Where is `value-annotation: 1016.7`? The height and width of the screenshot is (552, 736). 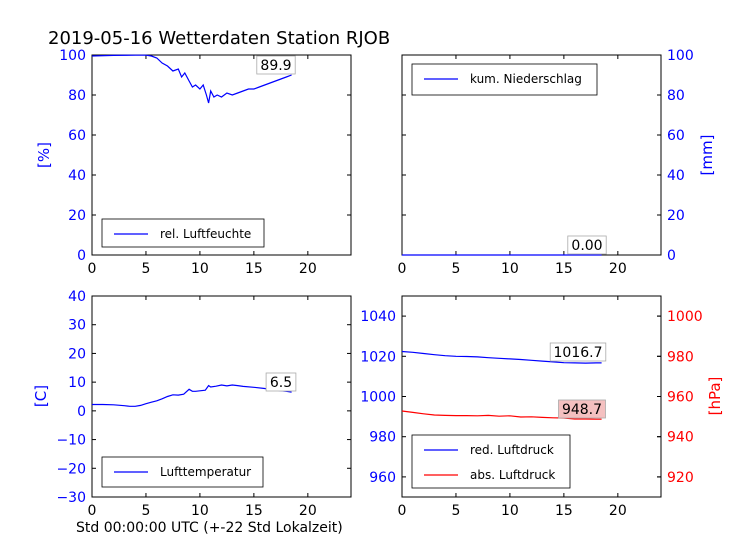 value-annotation: 1016.7 is located at coordinates (578, 353).